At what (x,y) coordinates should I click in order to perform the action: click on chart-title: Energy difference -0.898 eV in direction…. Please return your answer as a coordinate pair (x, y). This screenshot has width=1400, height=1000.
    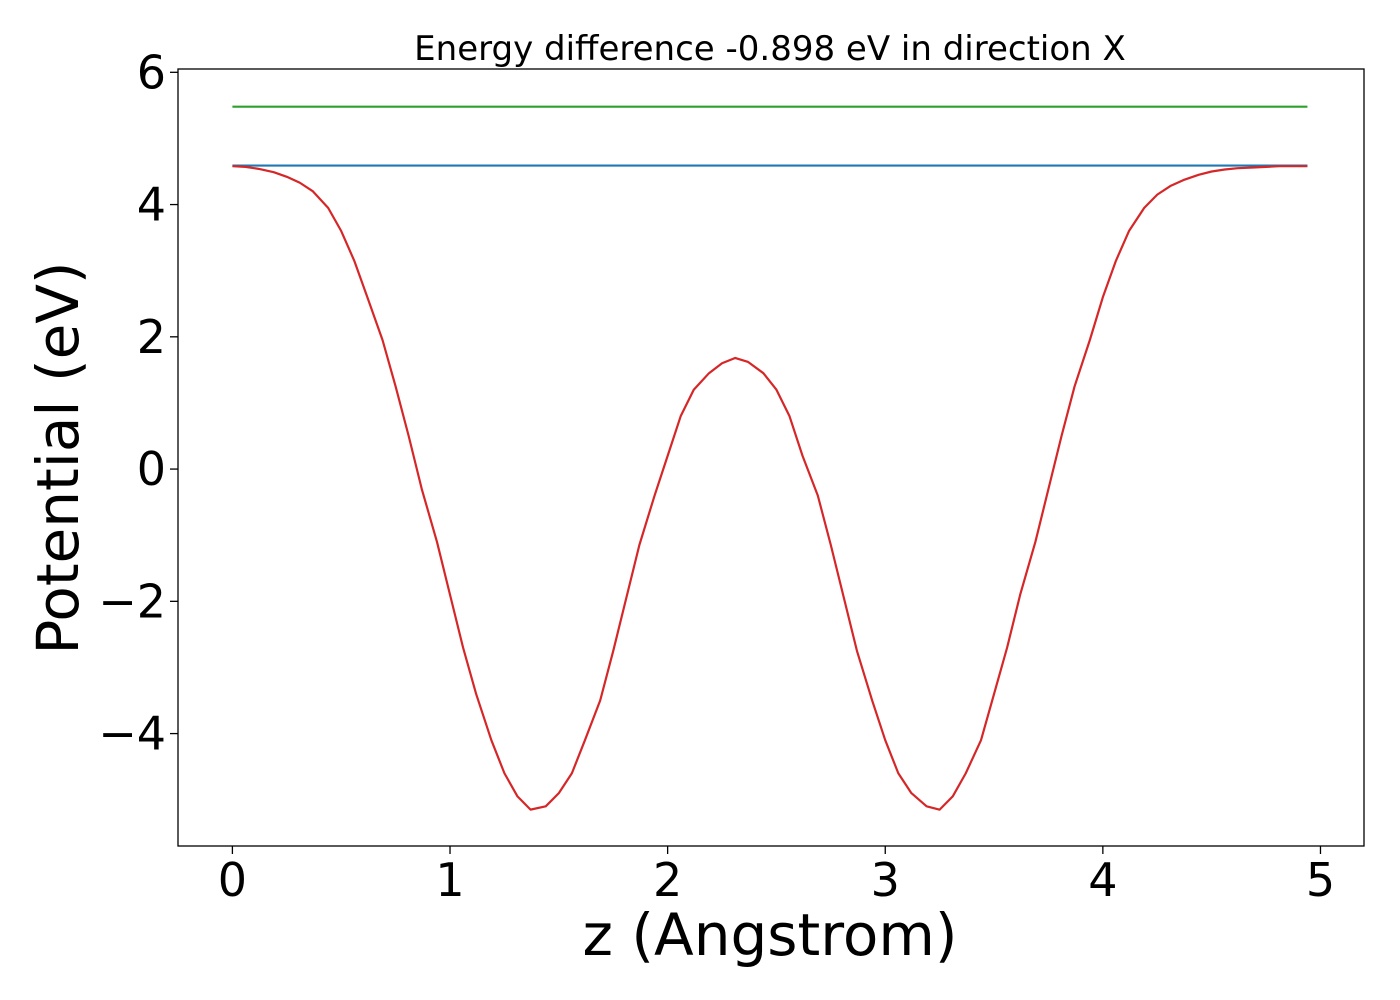
    Looking at the image, I should click on (770, 49).